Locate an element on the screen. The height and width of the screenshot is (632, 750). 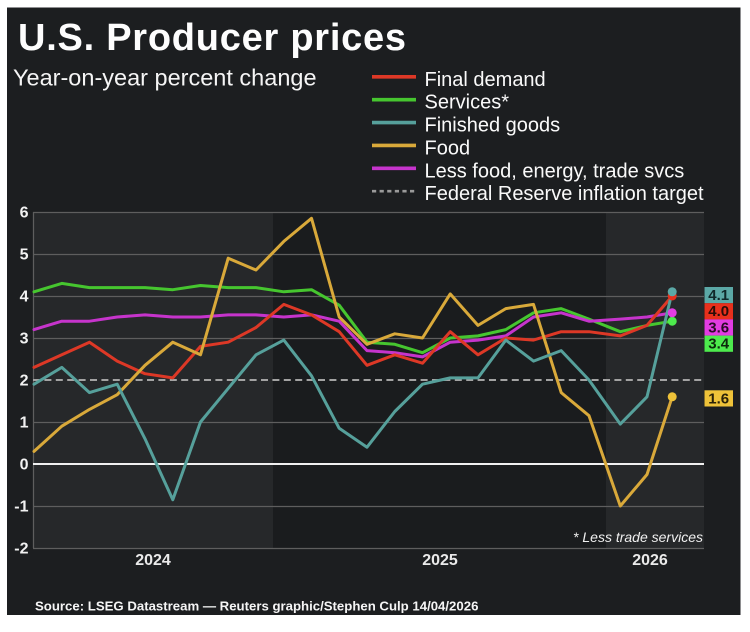
svg-text: * Less trade services is located at coordinates (638, 537).